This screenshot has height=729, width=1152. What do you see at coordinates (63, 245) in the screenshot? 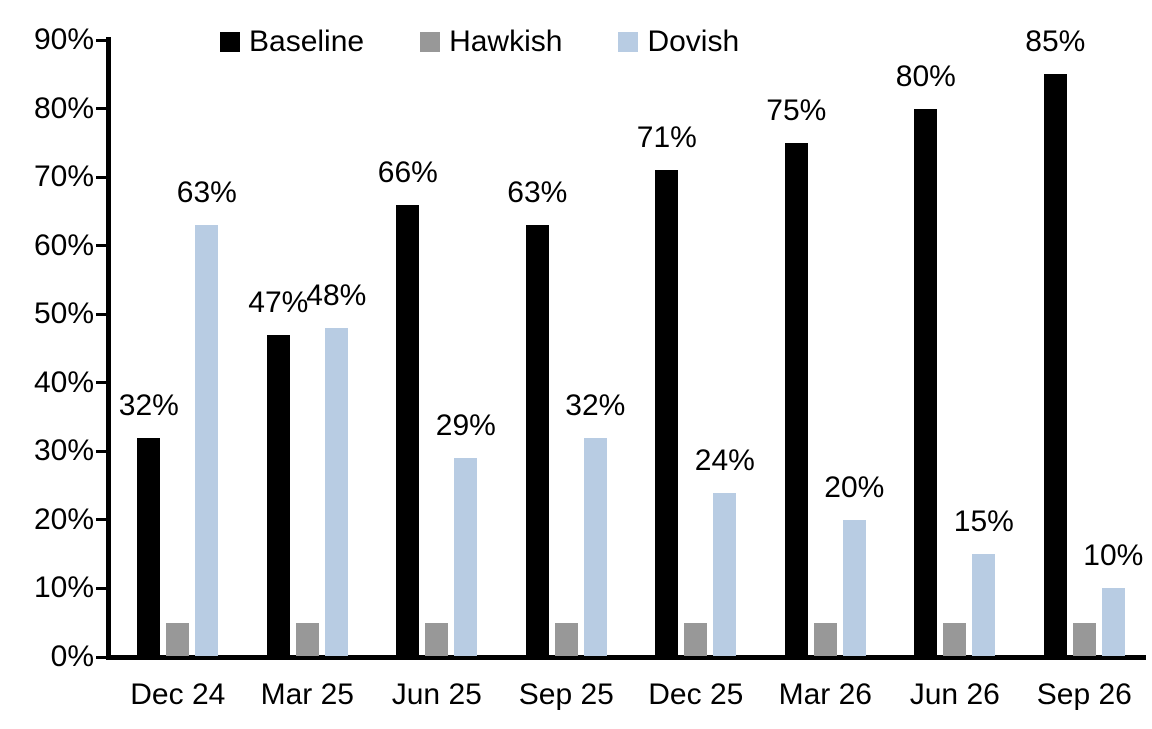
I see `y-axis-tick-label: 60%` at bounding box center [63, 245].